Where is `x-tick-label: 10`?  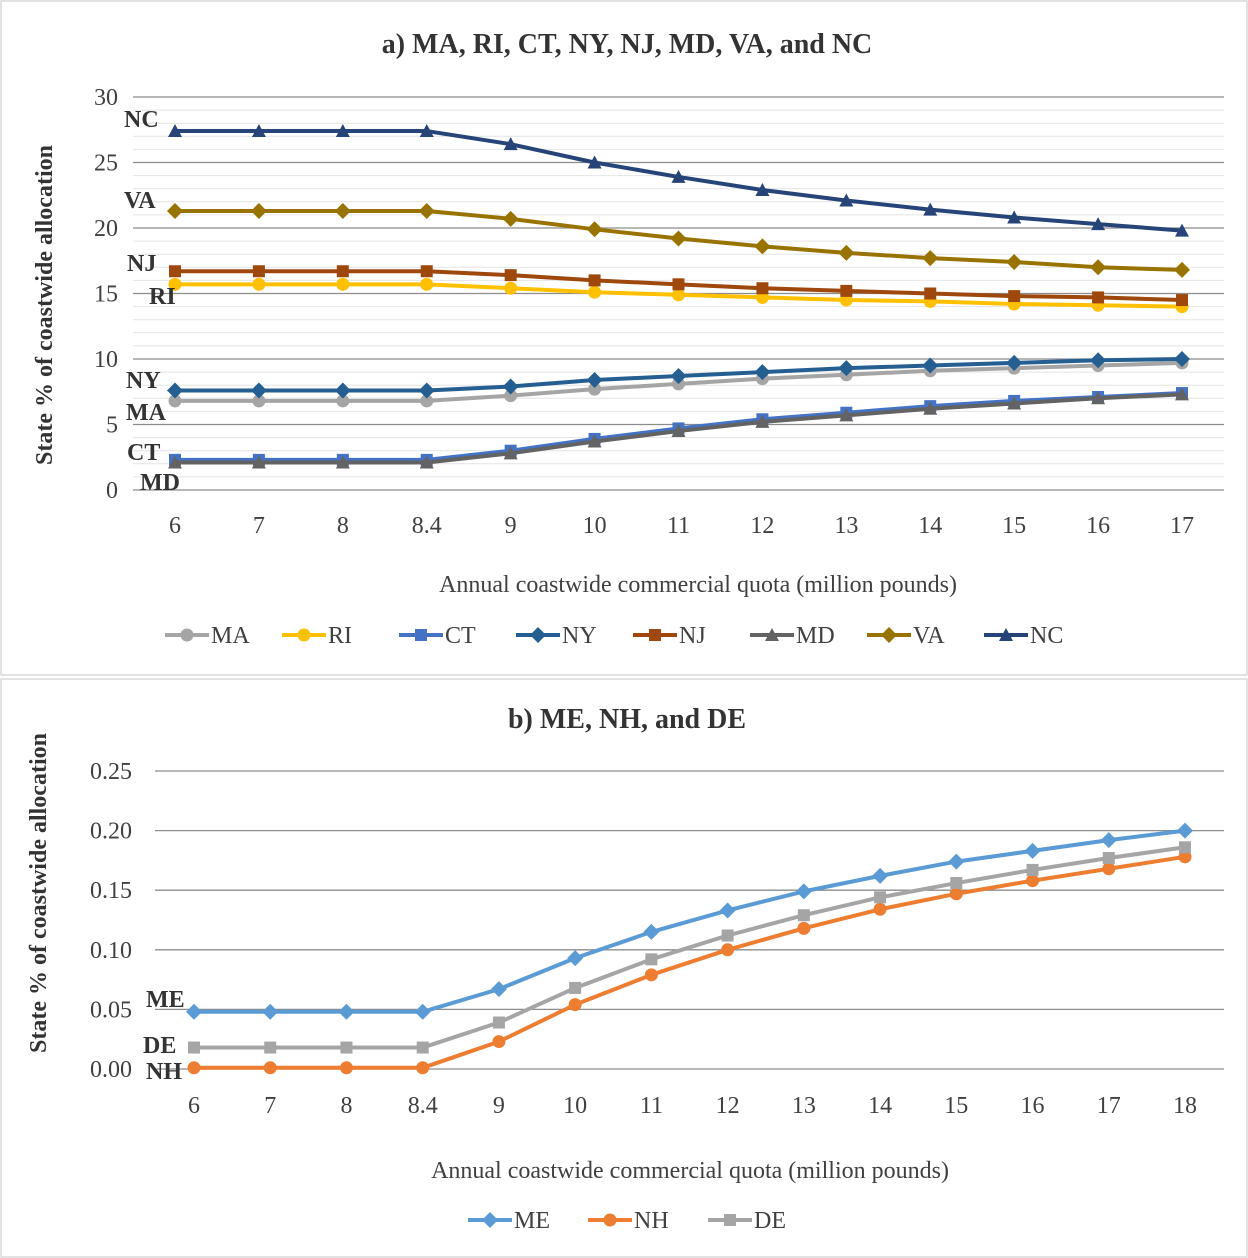 x-tick-label: 10 is located at coordinates (575, 1106).